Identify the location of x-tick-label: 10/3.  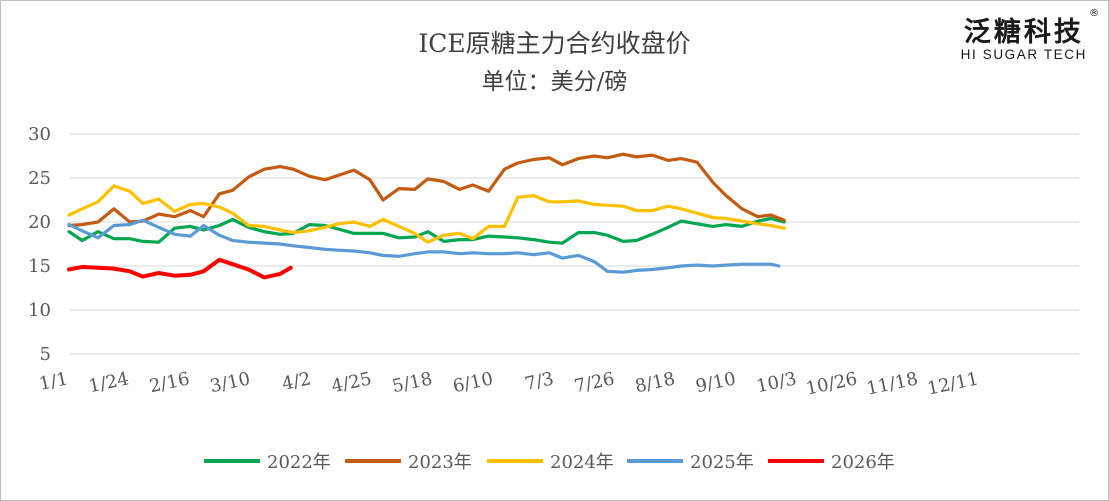
(777, 382).